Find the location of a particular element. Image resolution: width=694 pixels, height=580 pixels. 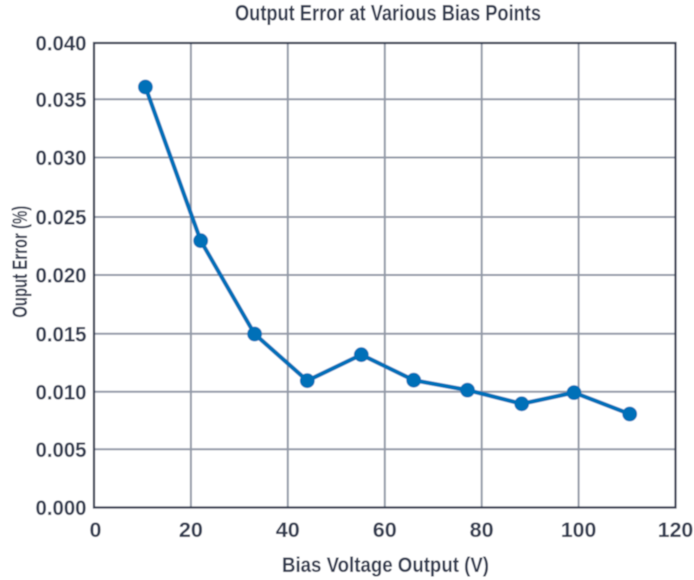

svg-text: 0.025 is located at coordinates (61, 218).